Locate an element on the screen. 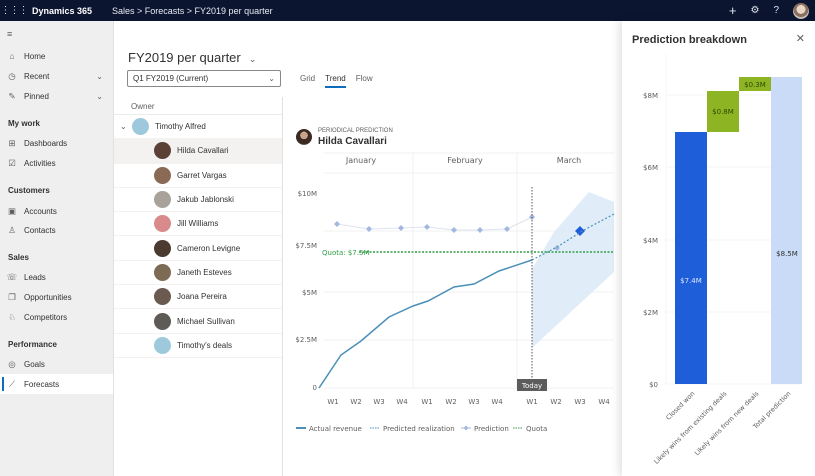 The image size is (815, 476). owner-row: Garret Vargas is located at coordinates (198, 176).